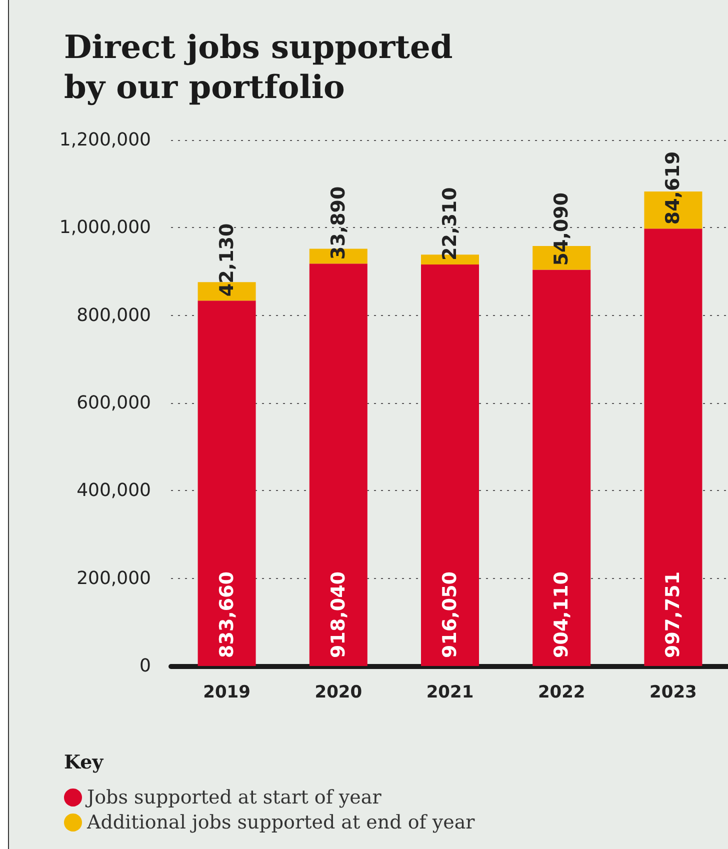  What do you see at coordinates (673, 692) in the screenshot?
I see `x-tick-label: 2023` at bounding box center [673, 692].